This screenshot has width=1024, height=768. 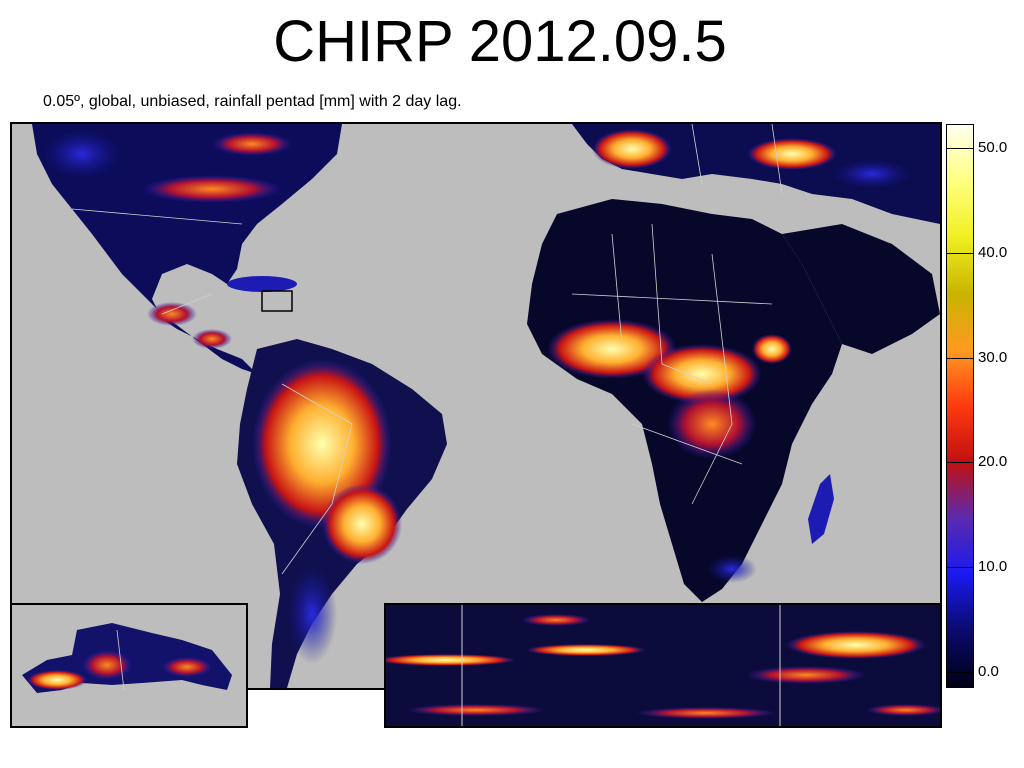 What do you see at coordinates (212, 339) in the screenshot?
I see `central-america-rain` at bounding box center [212, 339].